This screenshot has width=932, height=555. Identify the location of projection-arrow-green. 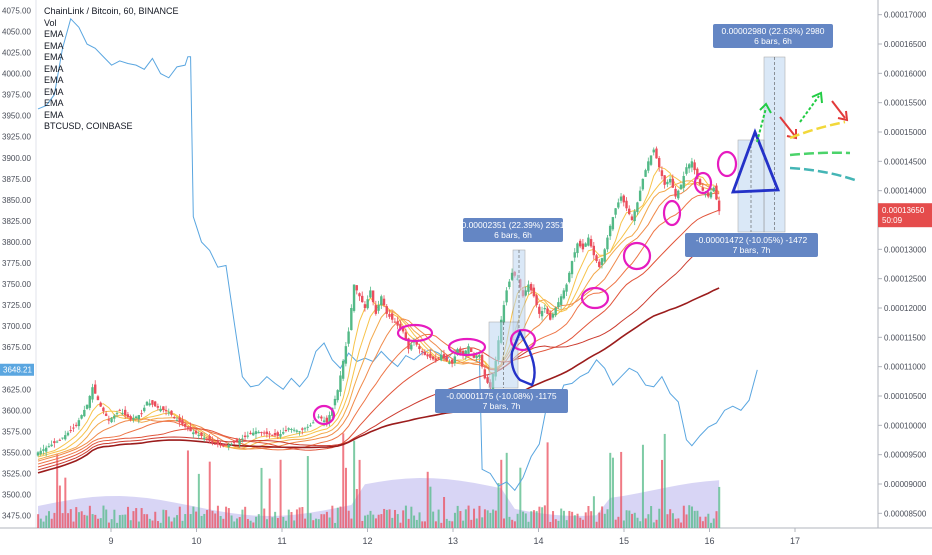
(761, 125).